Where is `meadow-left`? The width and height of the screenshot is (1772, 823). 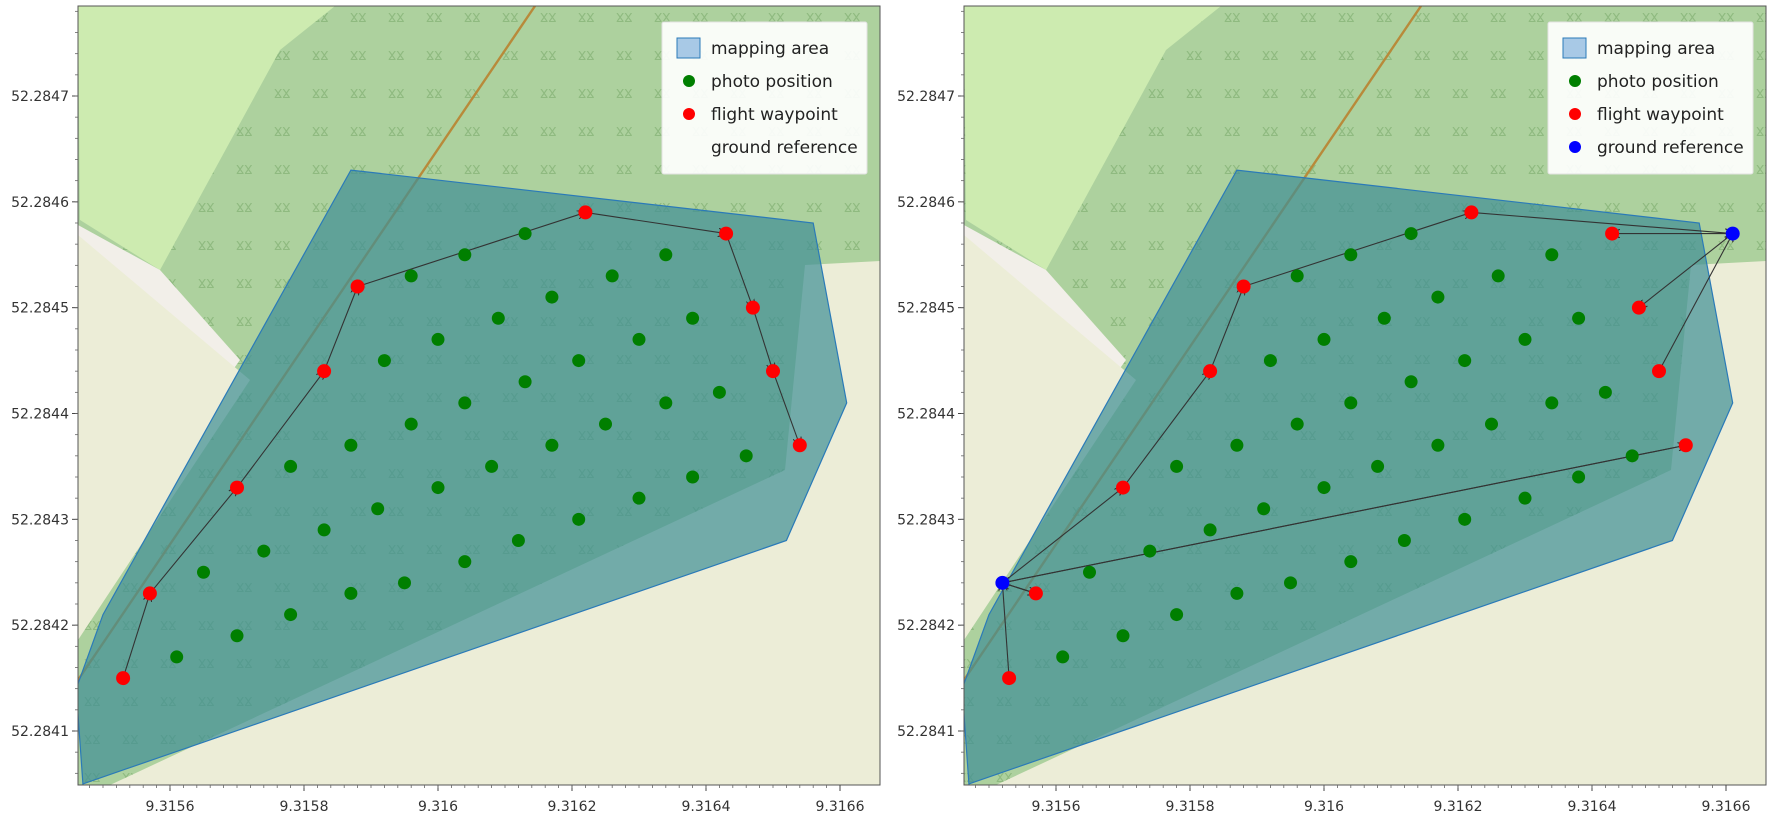
meadow-left is located at coordinates (206, 138).